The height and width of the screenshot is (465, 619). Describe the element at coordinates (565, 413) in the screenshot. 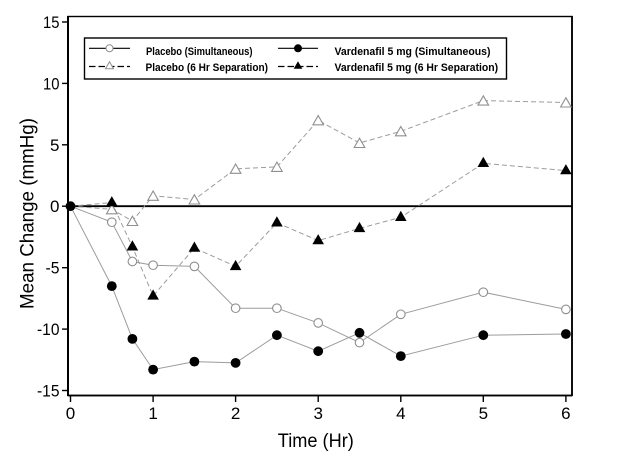

I see `svg-text: 6` at that location.